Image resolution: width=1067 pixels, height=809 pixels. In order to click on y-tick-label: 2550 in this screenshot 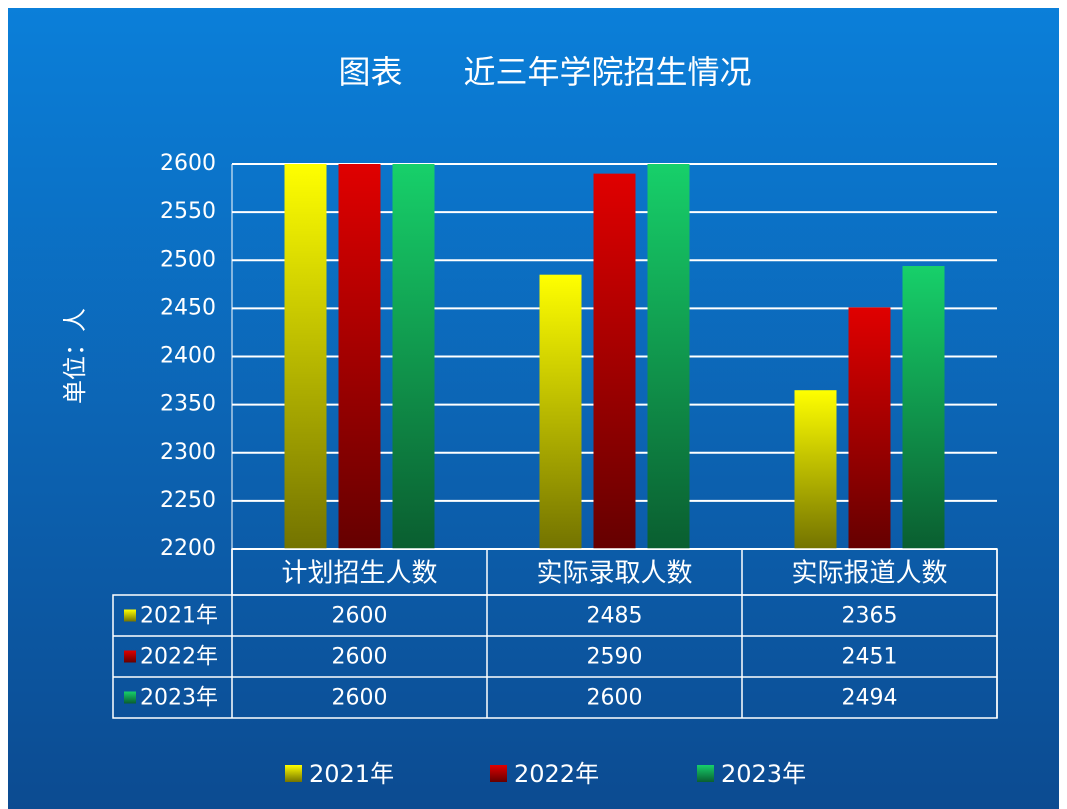, I will do `click(188, 211)`.